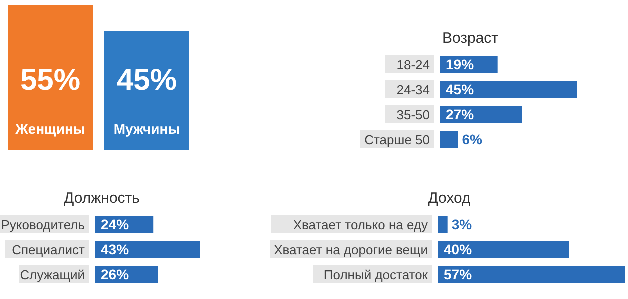 The width and height of the screenshot is (628, 299). Describe the element at coordinates (50, 80) in the screenshot. I see `data-label: 55%` at that location.